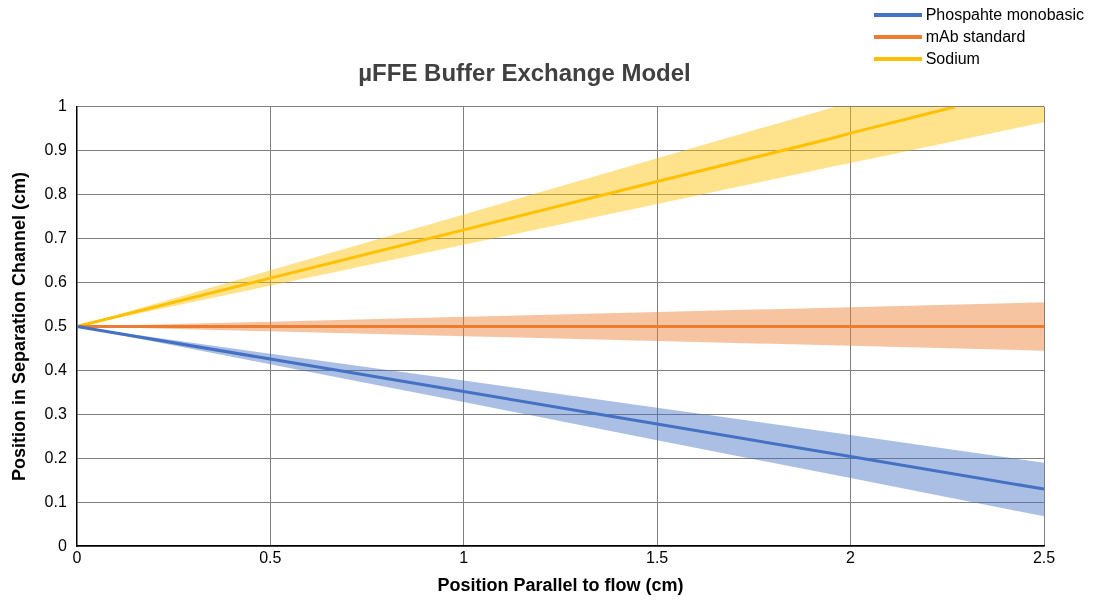 This screenshot has width=1094, height=601. What do you see at coordinates (1004, 15) in the screenshot?
I see `legend-label: Phospahte monobasic` at bounding box center [1004, 15].